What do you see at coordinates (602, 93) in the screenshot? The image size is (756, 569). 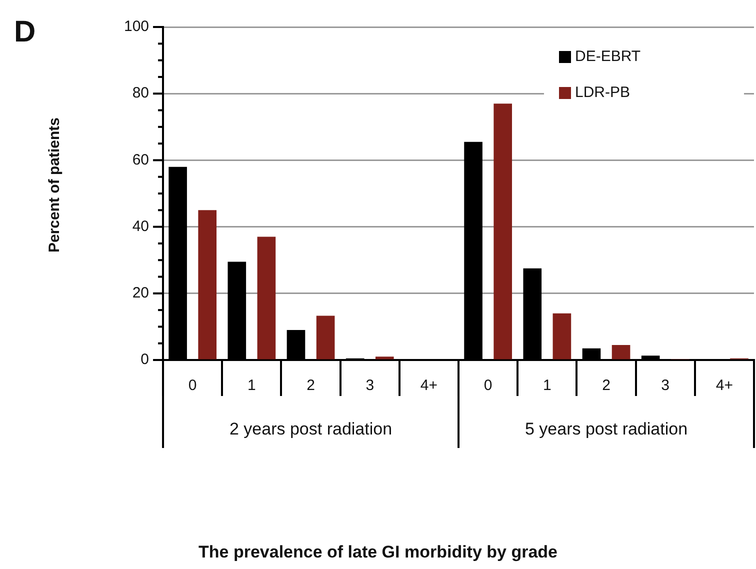 I see `legend-label: LDR-PB` at bounding box center [602, 93].